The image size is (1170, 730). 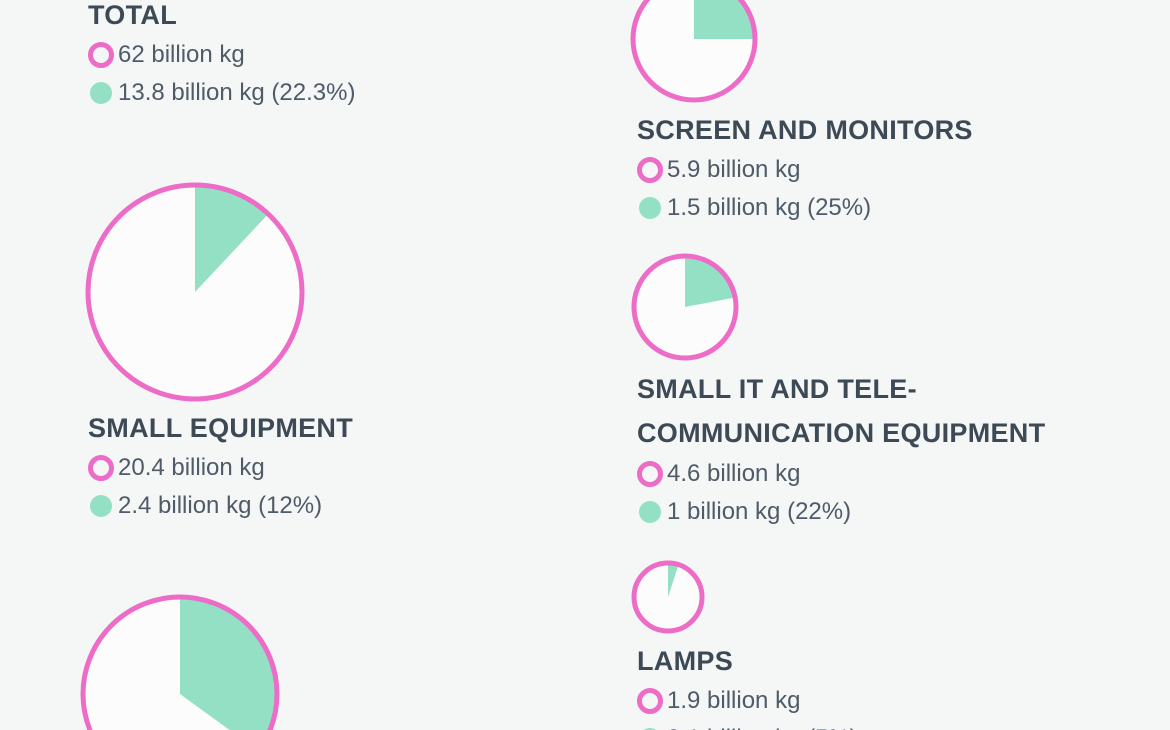 What do you see at coordinates (805, 130) in the screenshot?
I see `section-title-screens: SCREEN AND MONITORS` at bounding box center [805, 130].